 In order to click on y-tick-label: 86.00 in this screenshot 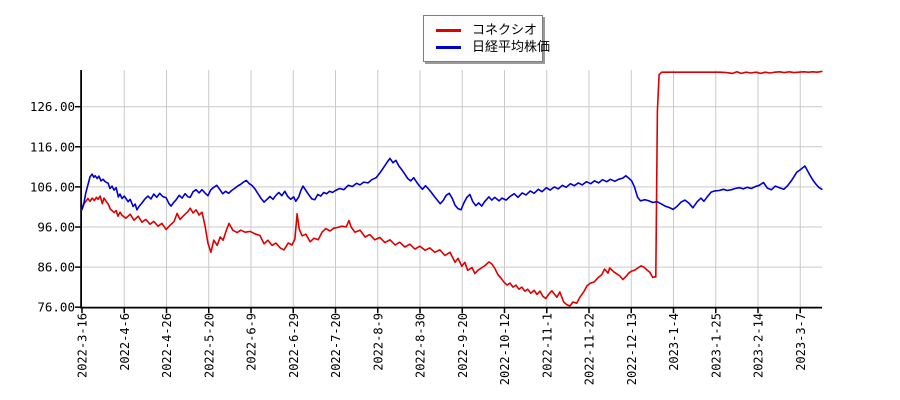, I will do `click(56, 267)`.